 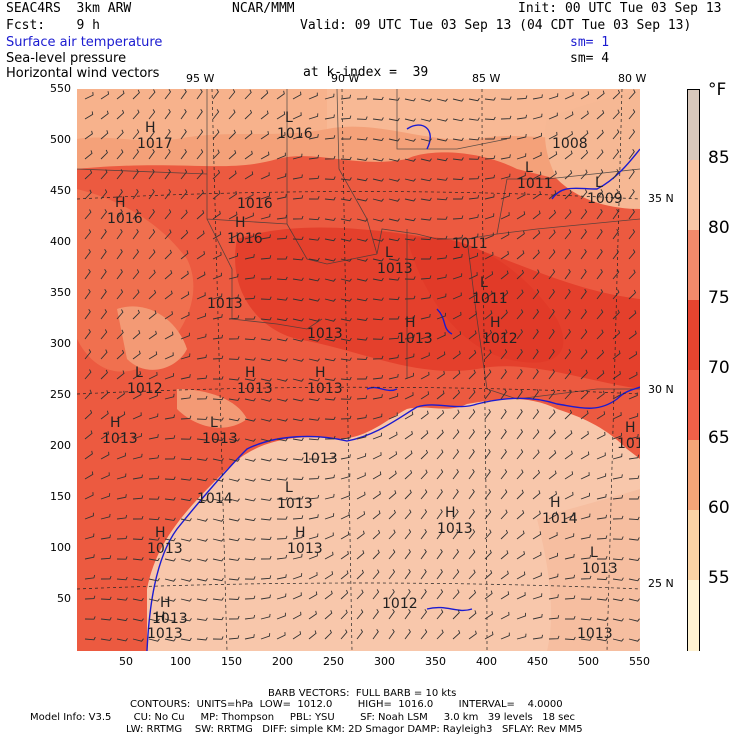 What do you see at coordinates (295, 504) in the screenshot?
I see `pressure-value: 1013` at bounding box center [295, 504].